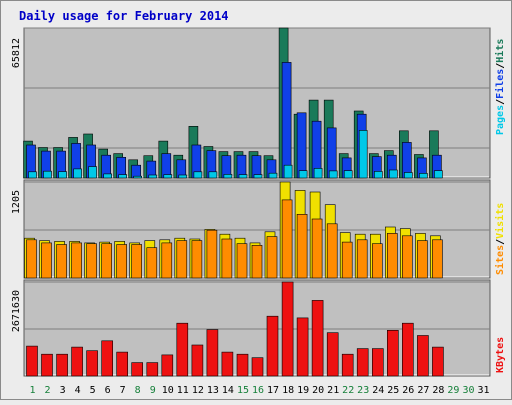 Image resolution: width=512 pixels, height=405 pixels. Describe the element at coordinates (500, 66) in the screenshot. I see `panel-hits-legend-part: /` at that location.